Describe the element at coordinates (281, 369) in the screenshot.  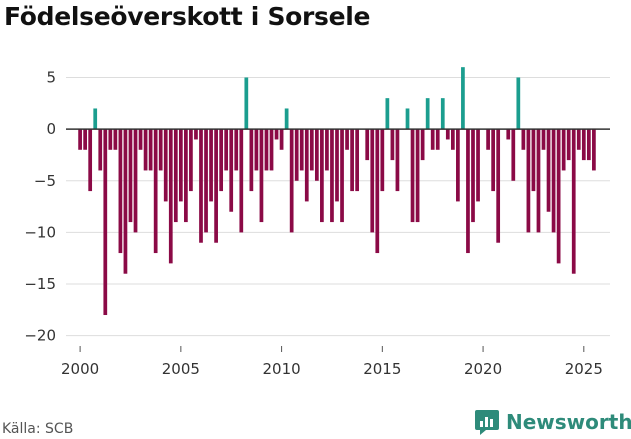
I see `x-tick-label: 2010` at that location.